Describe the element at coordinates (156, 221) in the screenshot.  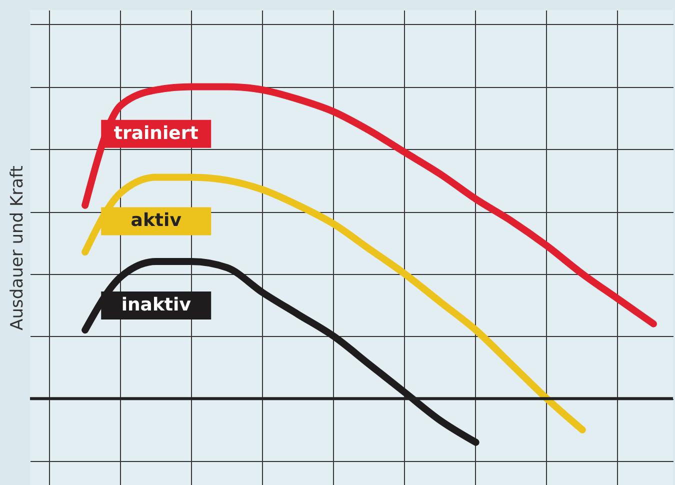
I see `series-label: aktiv` at that location.